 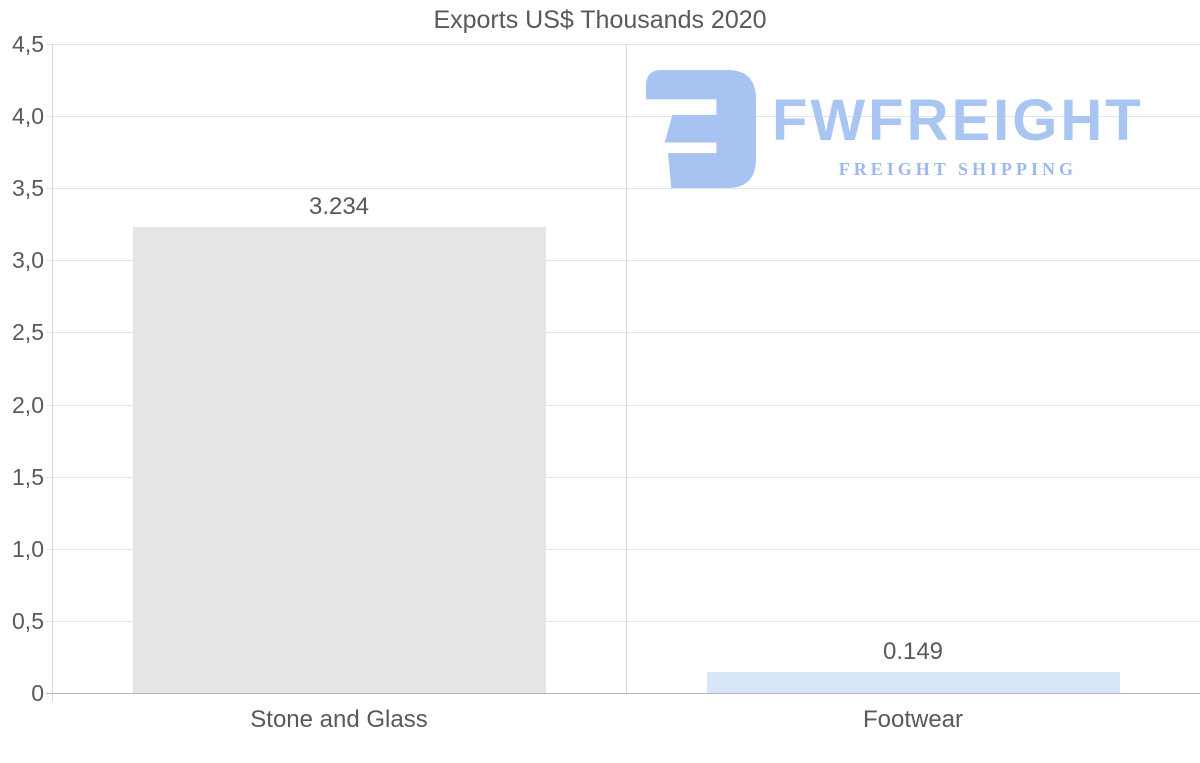 I want to click on y-axis-tick-label: 2,5, so click(x=28, y=332).